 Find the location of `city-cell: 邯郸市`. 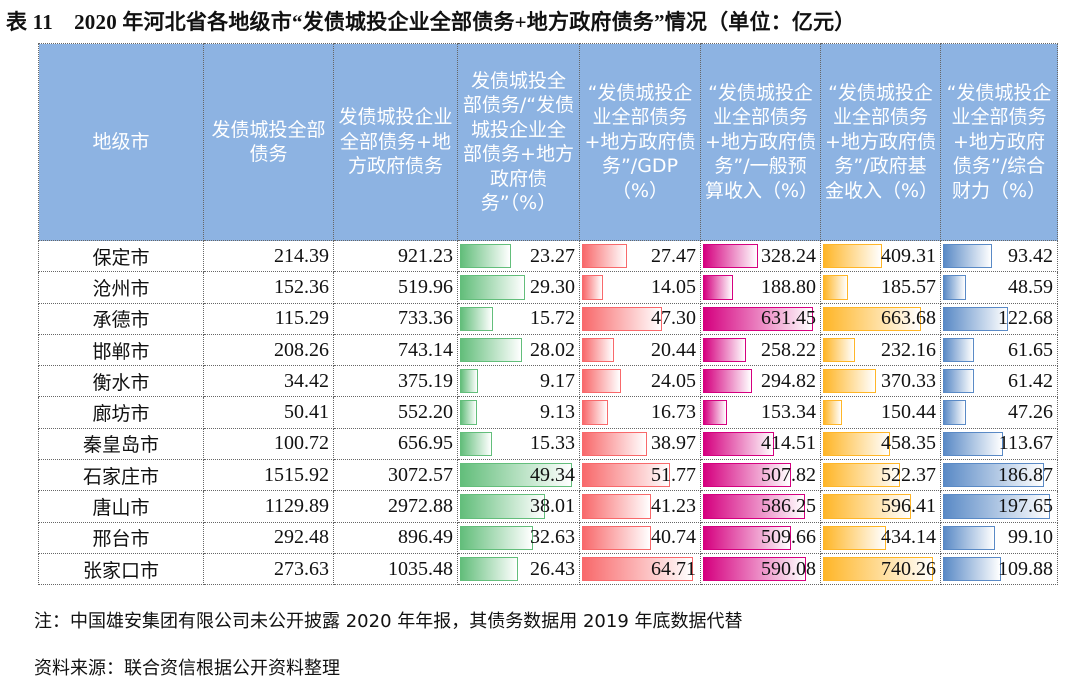

city-cell: 邯郸市 is located at coordinates (121, 350).